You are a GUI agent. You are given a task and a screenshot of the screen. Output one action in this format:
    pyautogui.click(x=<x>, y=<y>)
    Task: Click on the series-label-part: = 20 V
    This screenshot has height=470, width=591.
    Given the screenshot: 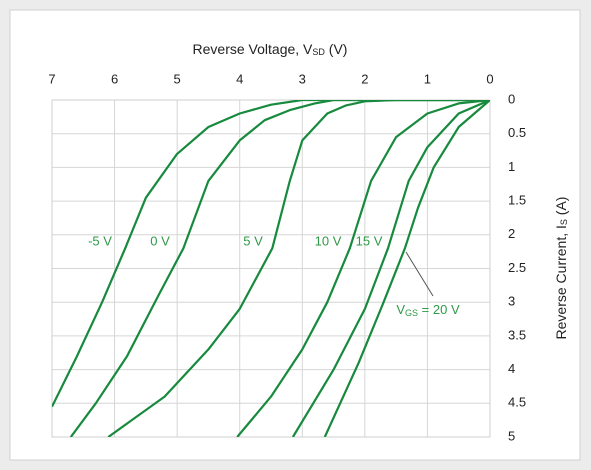 What is the action you would take?
    pyautogui.click(x=439, y=309)
    